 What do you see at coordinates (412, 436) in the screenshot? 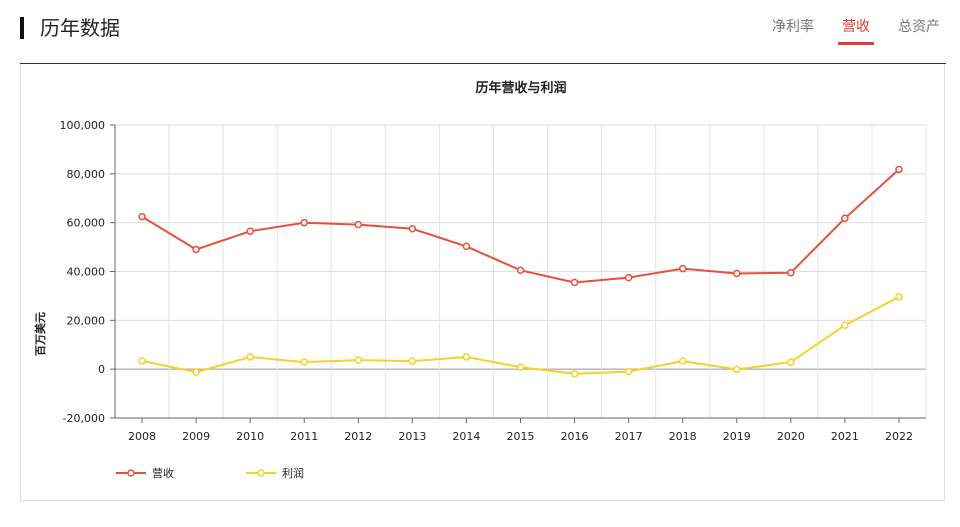
I see `x-tick-label: 2013` at bounding box center [412, 436].